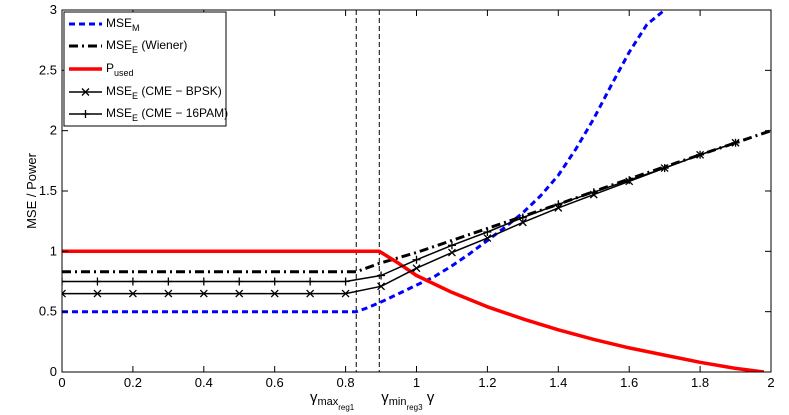 The width and height of the screenshot is (789, 415). Describe the element at coordinates (53, 371) in the screenshot. I see `y-tick-label: 0` at that location.